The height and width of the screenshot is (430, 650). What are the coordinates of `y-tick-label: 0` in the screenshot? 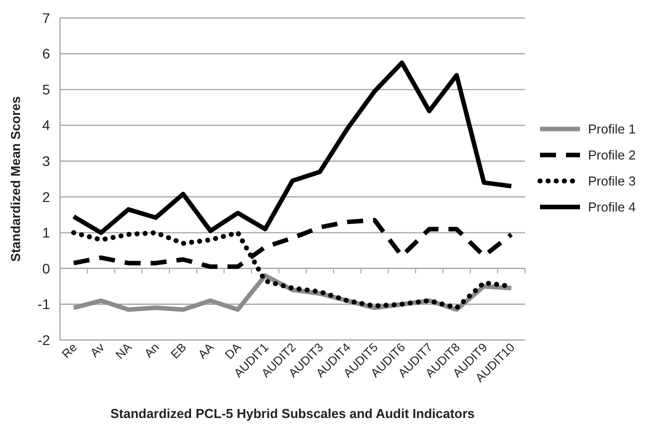 It's located at (46, 268).